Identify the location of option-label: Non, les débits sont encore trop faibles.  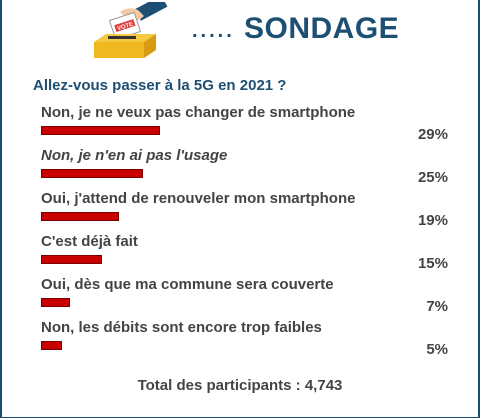
(181, 327).